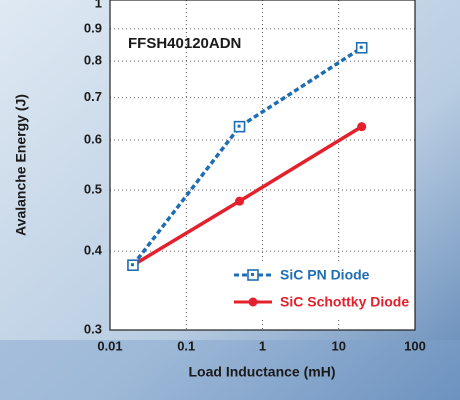 This screenshot has width=460, height=400. I want to click on y-tick-label: 1, so click(98, 5).